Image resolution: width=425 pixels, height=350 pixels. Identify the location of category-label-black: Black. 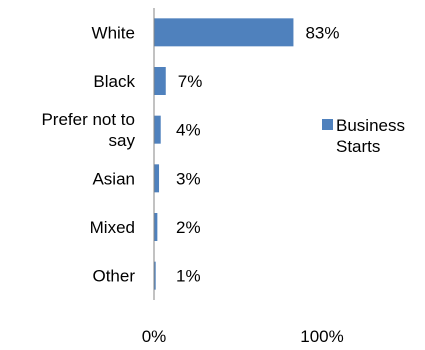
(114, 81).